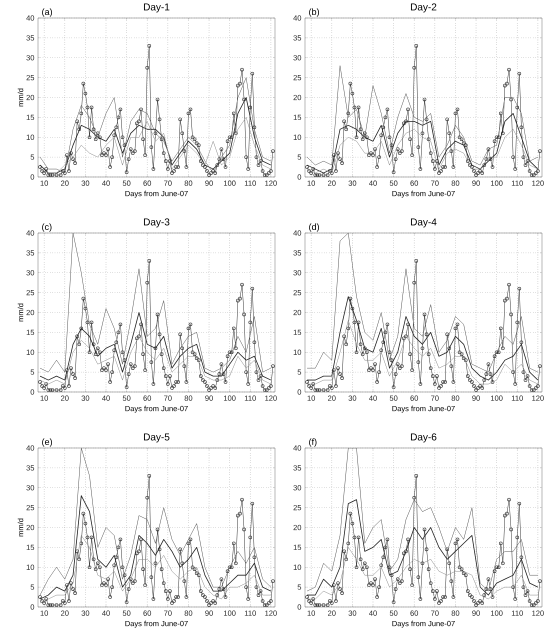  What do you see at coordinates (157, 223) in the screenshot?
I see `chart-title: Day-3` at bounding box center [157, 223].